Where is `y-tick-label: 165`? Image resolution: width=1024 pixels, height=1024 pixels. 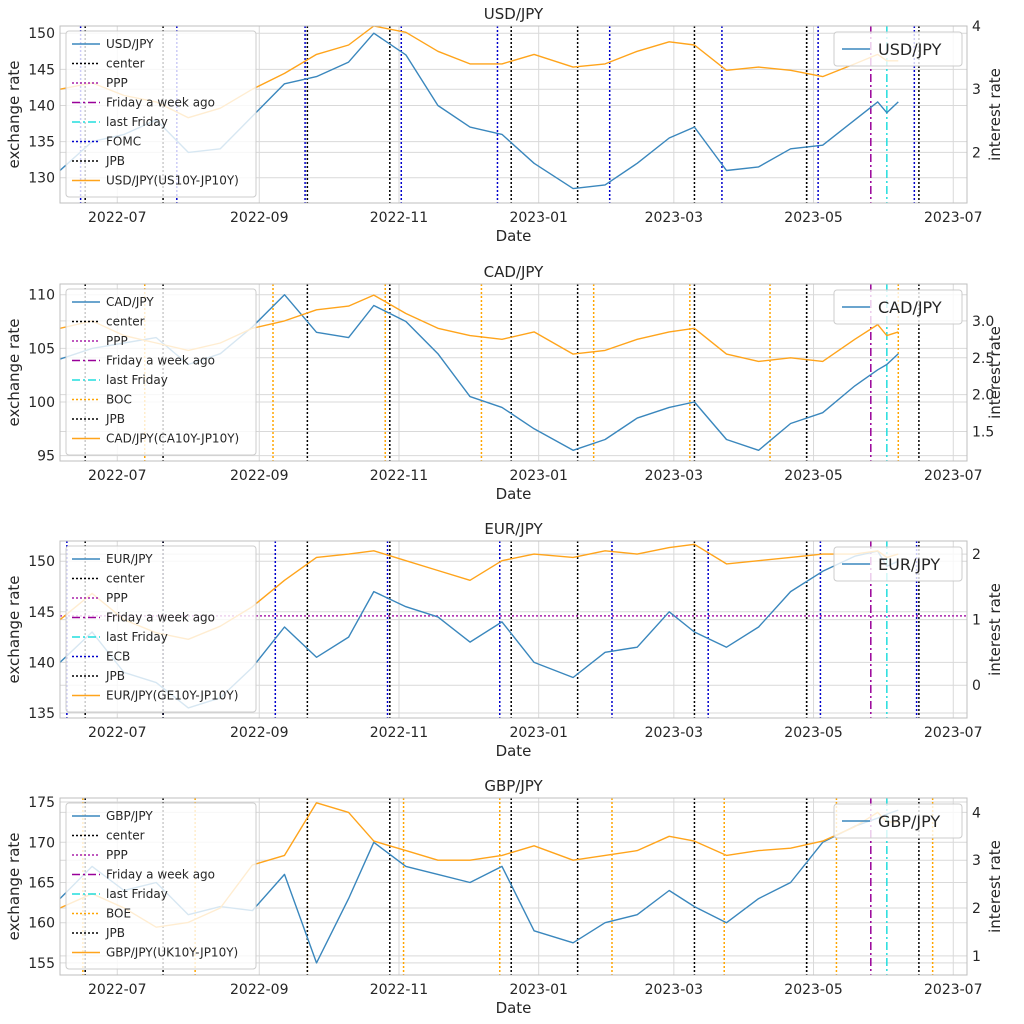
y-tick-label: 165 is located at coordinates (41, 883).